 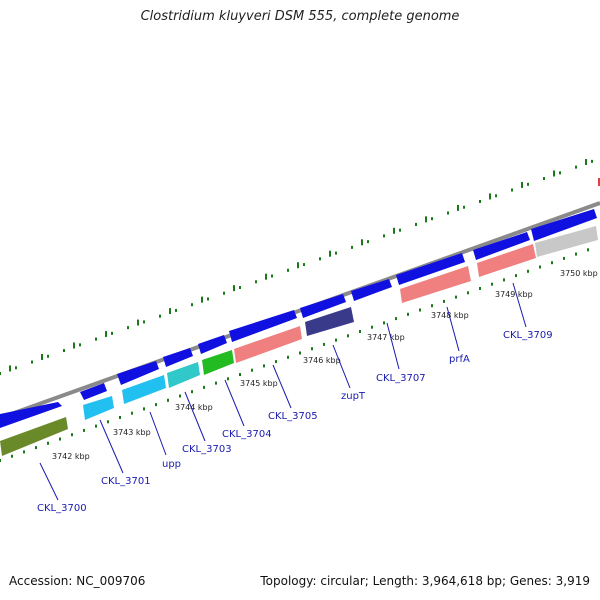 I want to click on gene-label: CKL_3704, so click(x=247, y=434).